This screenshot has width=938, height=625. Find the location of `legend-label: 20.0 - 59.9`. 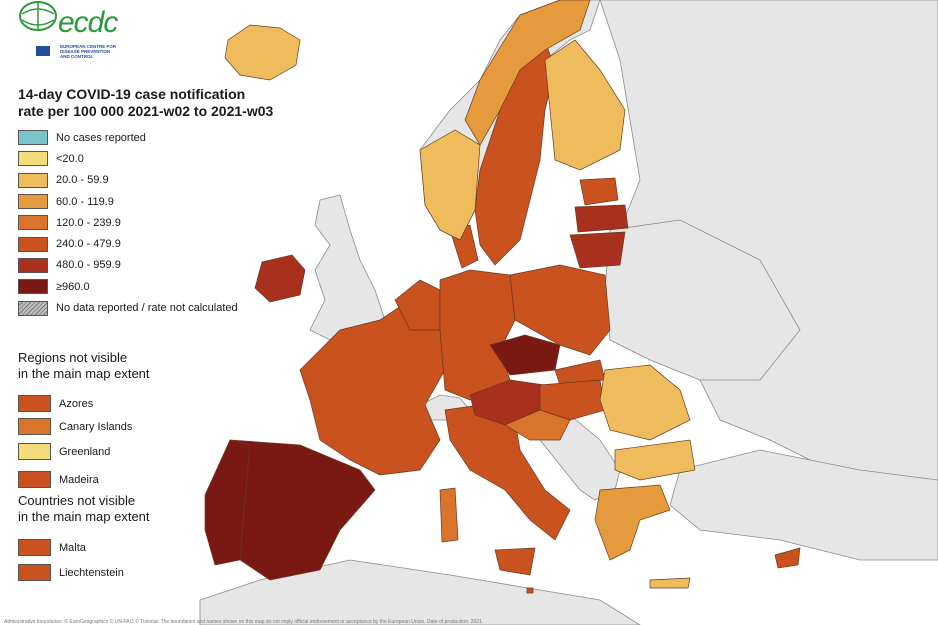

legend-label: 20.0 - 59.9 is located at coordinates (82, 180).